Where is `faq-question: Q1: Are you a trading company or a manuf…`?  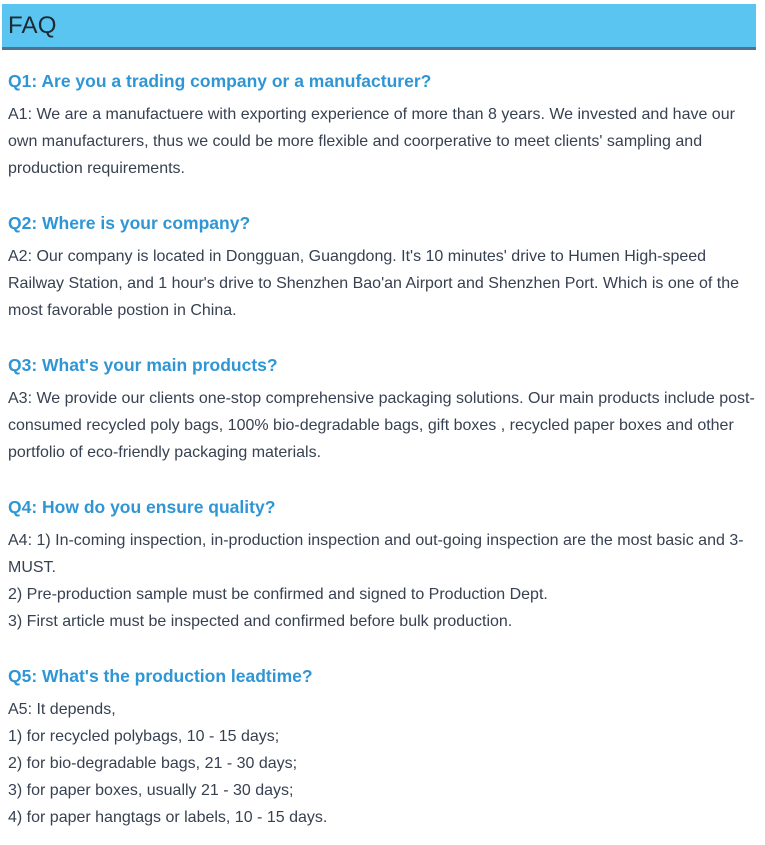
faq-question: Q1: Are you a trading company or a manuf… is located at coordinates (220, 81).